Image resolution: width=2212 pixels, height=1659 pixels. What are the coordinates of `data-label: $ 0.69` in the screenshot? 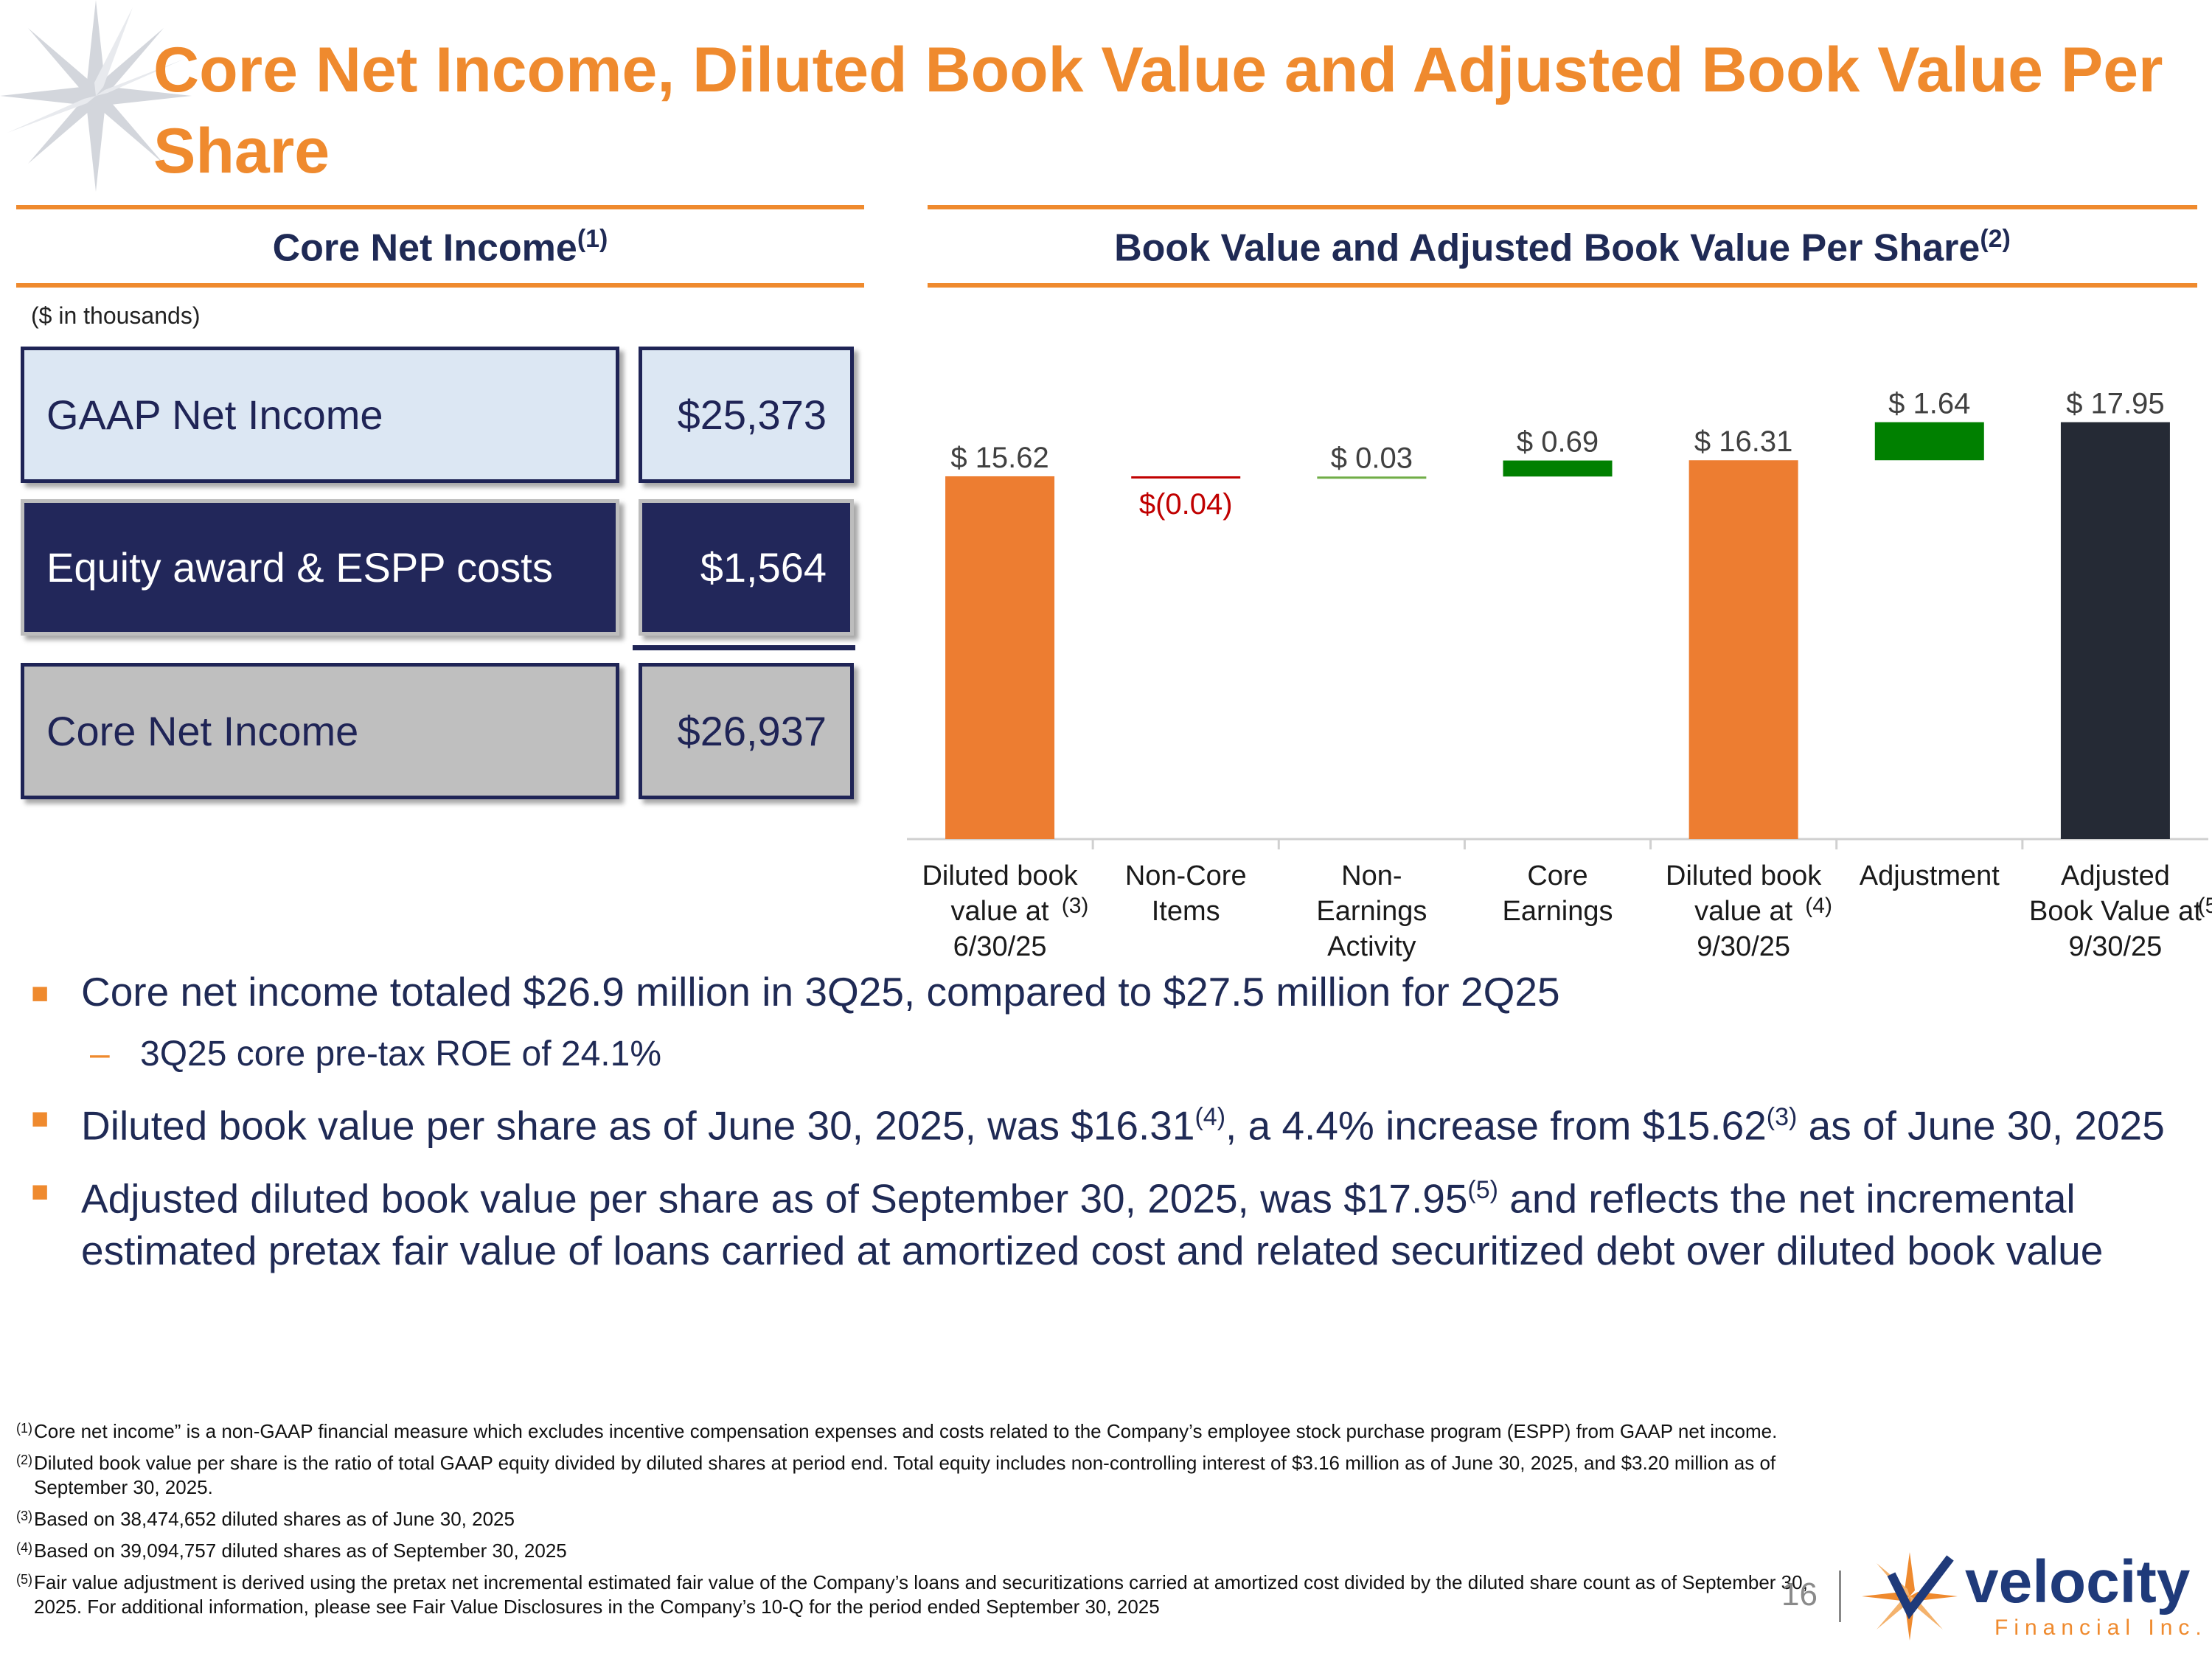 It's located at (1558, 442).